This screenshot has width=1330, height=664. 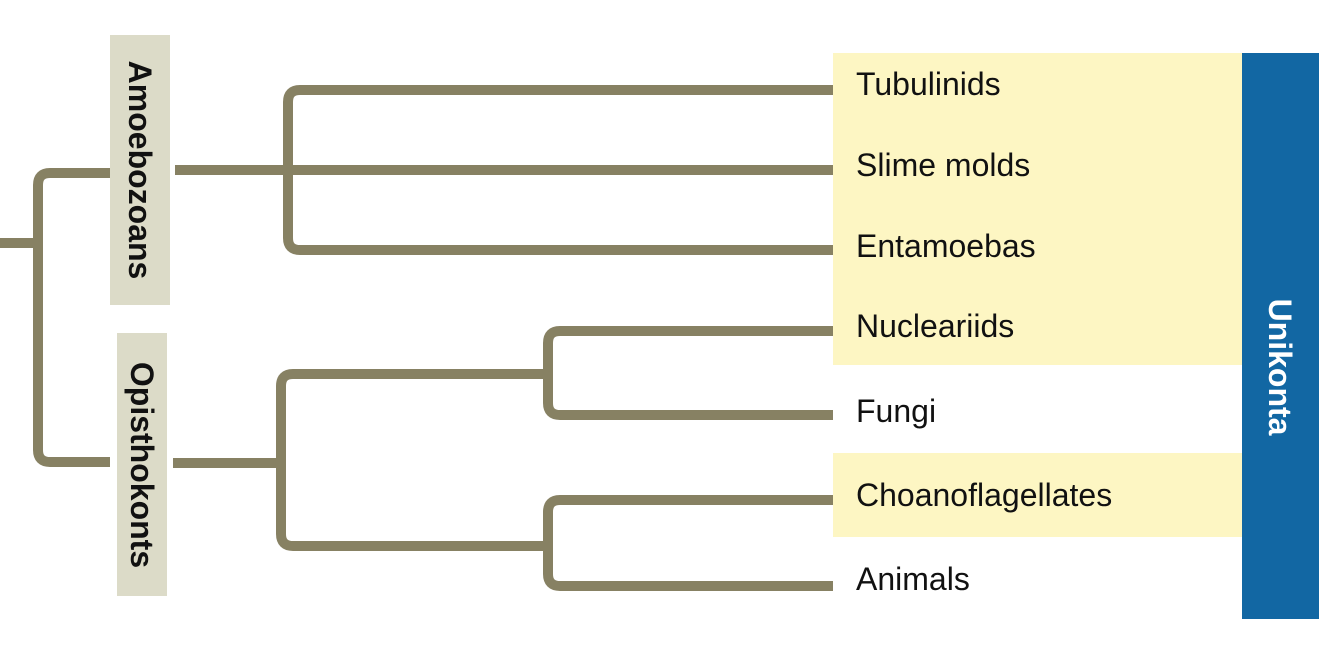 I want to click on taxon-choanoflagellates: Choanoflagellates, so click(x=984, y=495).